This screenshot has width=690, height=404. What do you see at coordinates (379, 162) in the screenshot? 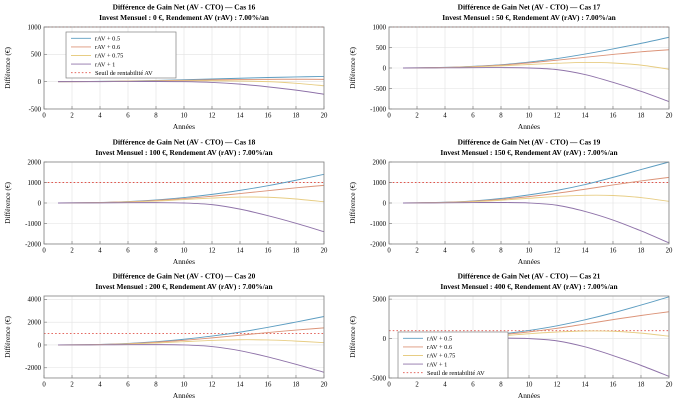
I see `y-tick-label: 2000` at bounding box center [379, 162].